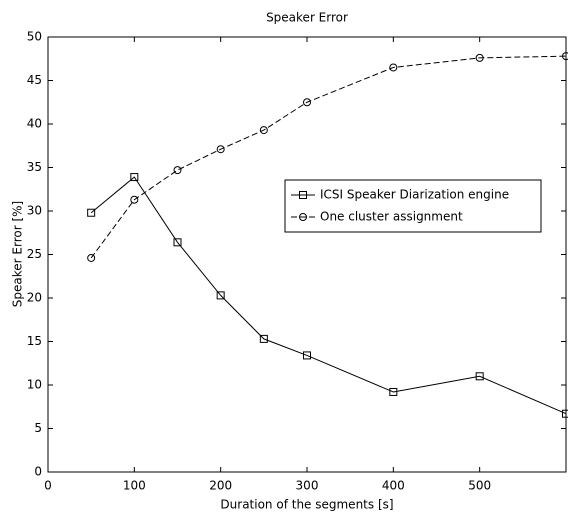 This screenshot has width=568, height=514. I want to click on y-tick-label: 30, so click(34, 211).